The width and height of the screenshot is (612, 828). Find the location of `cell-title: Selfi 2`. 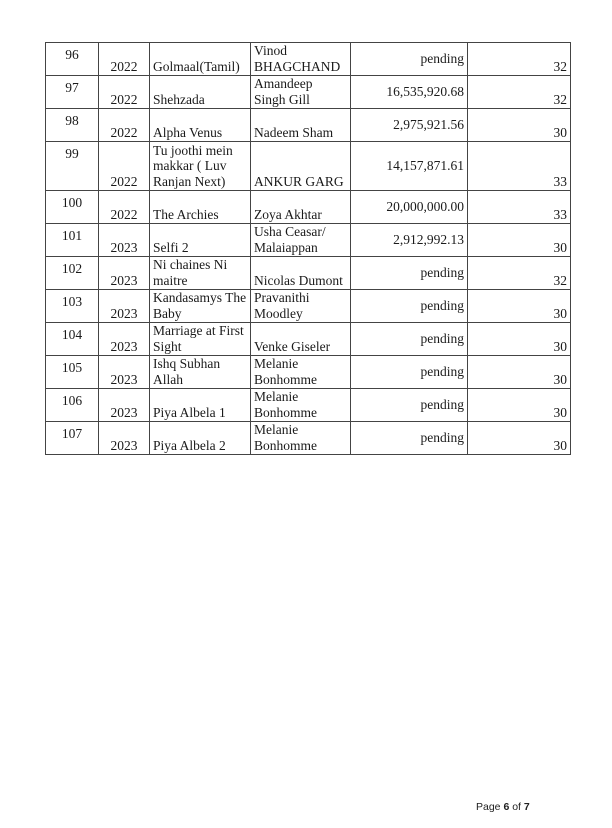

cell-title: Selfi 2 is located at coordinates (200, 240).